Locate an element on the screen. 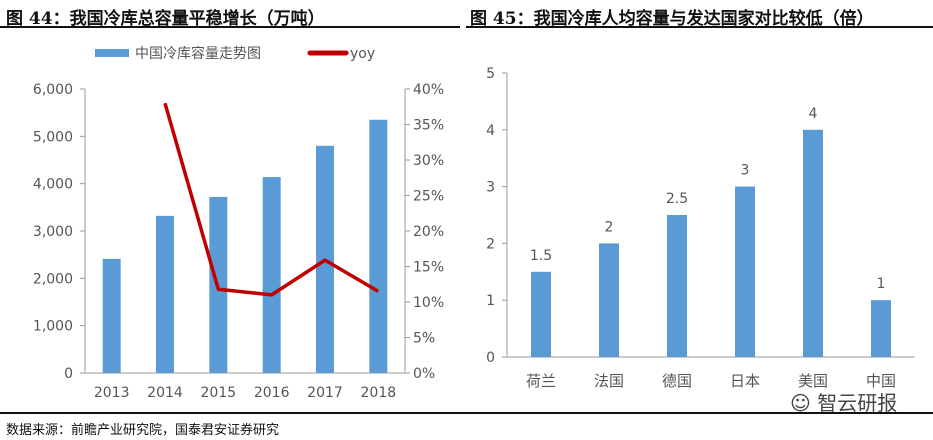  y2-tick-label: 25% is located at coordinates (428, 197).